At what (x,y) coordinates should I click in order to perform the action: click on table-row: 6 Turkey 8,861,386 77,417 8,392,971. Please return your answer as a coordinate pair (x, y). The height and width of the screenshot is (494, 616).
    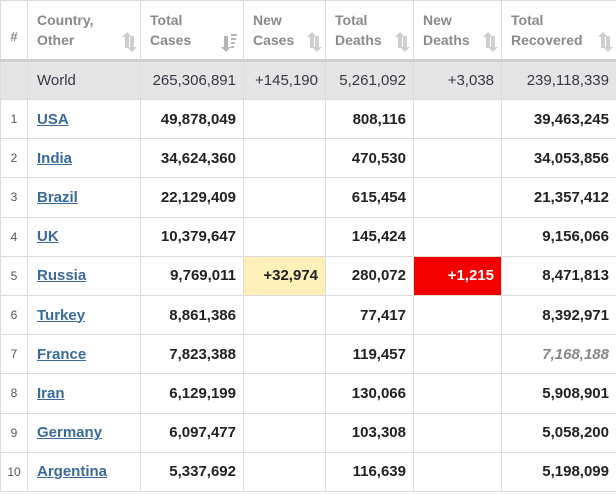
    Looking at the image, I should click on (308, 315).